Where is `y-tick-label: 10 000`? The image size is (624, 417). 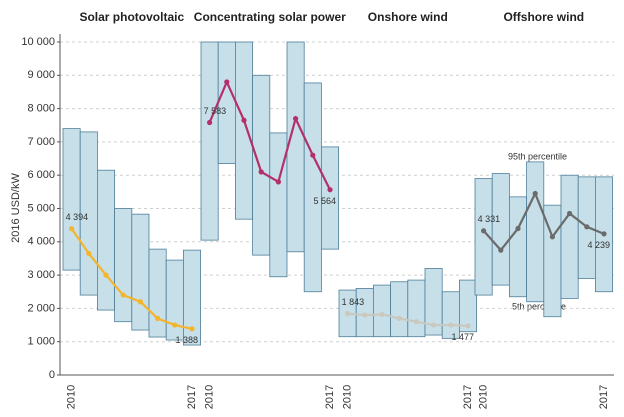
y-tick-label: 10 000 is located at coordinates (38, 42).